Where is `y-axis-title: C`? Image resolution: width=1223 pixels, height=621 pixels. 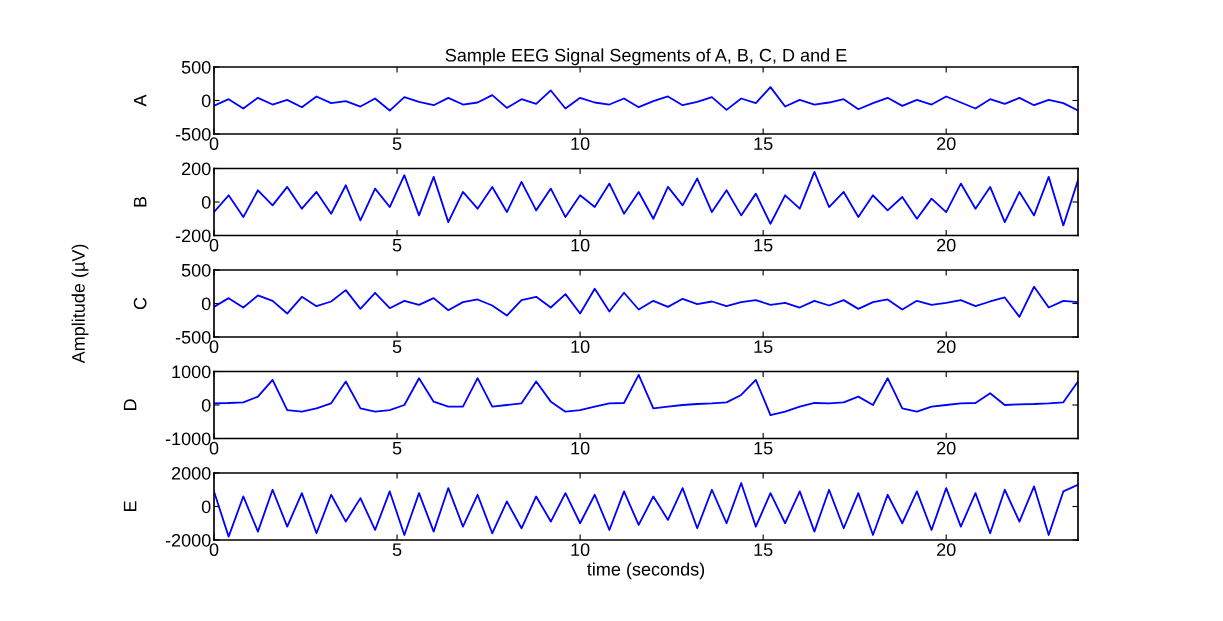
y-axis-title: C is located at coordinates (140, 303).